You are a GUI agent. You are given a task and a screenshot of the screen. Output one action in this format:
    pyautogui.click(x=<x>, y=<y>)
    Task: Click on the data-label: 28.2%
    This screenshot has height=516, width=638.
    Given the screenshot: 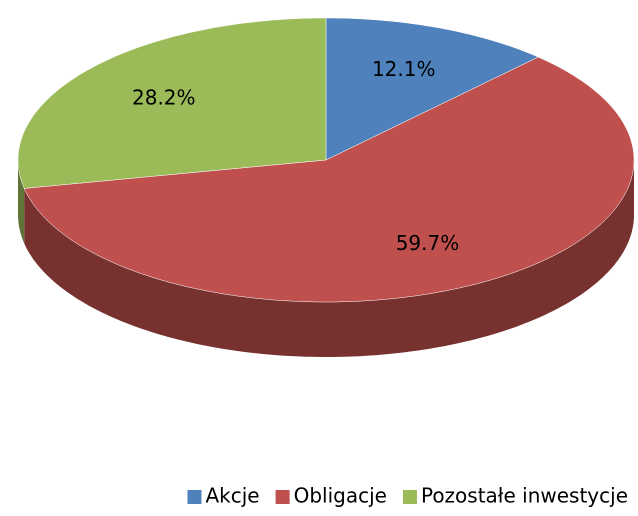 What is the action you would take?
    pyautogui.click(x=164, y=97)
    